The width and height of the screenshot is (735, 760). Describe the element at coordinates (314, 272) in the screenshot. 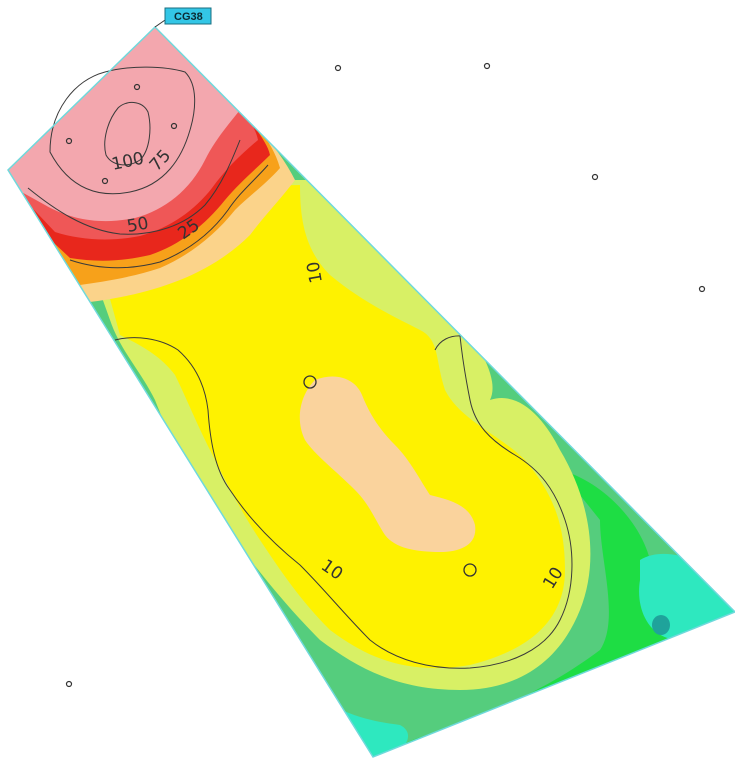

I see `contour-label-10-top: 10` at that location.